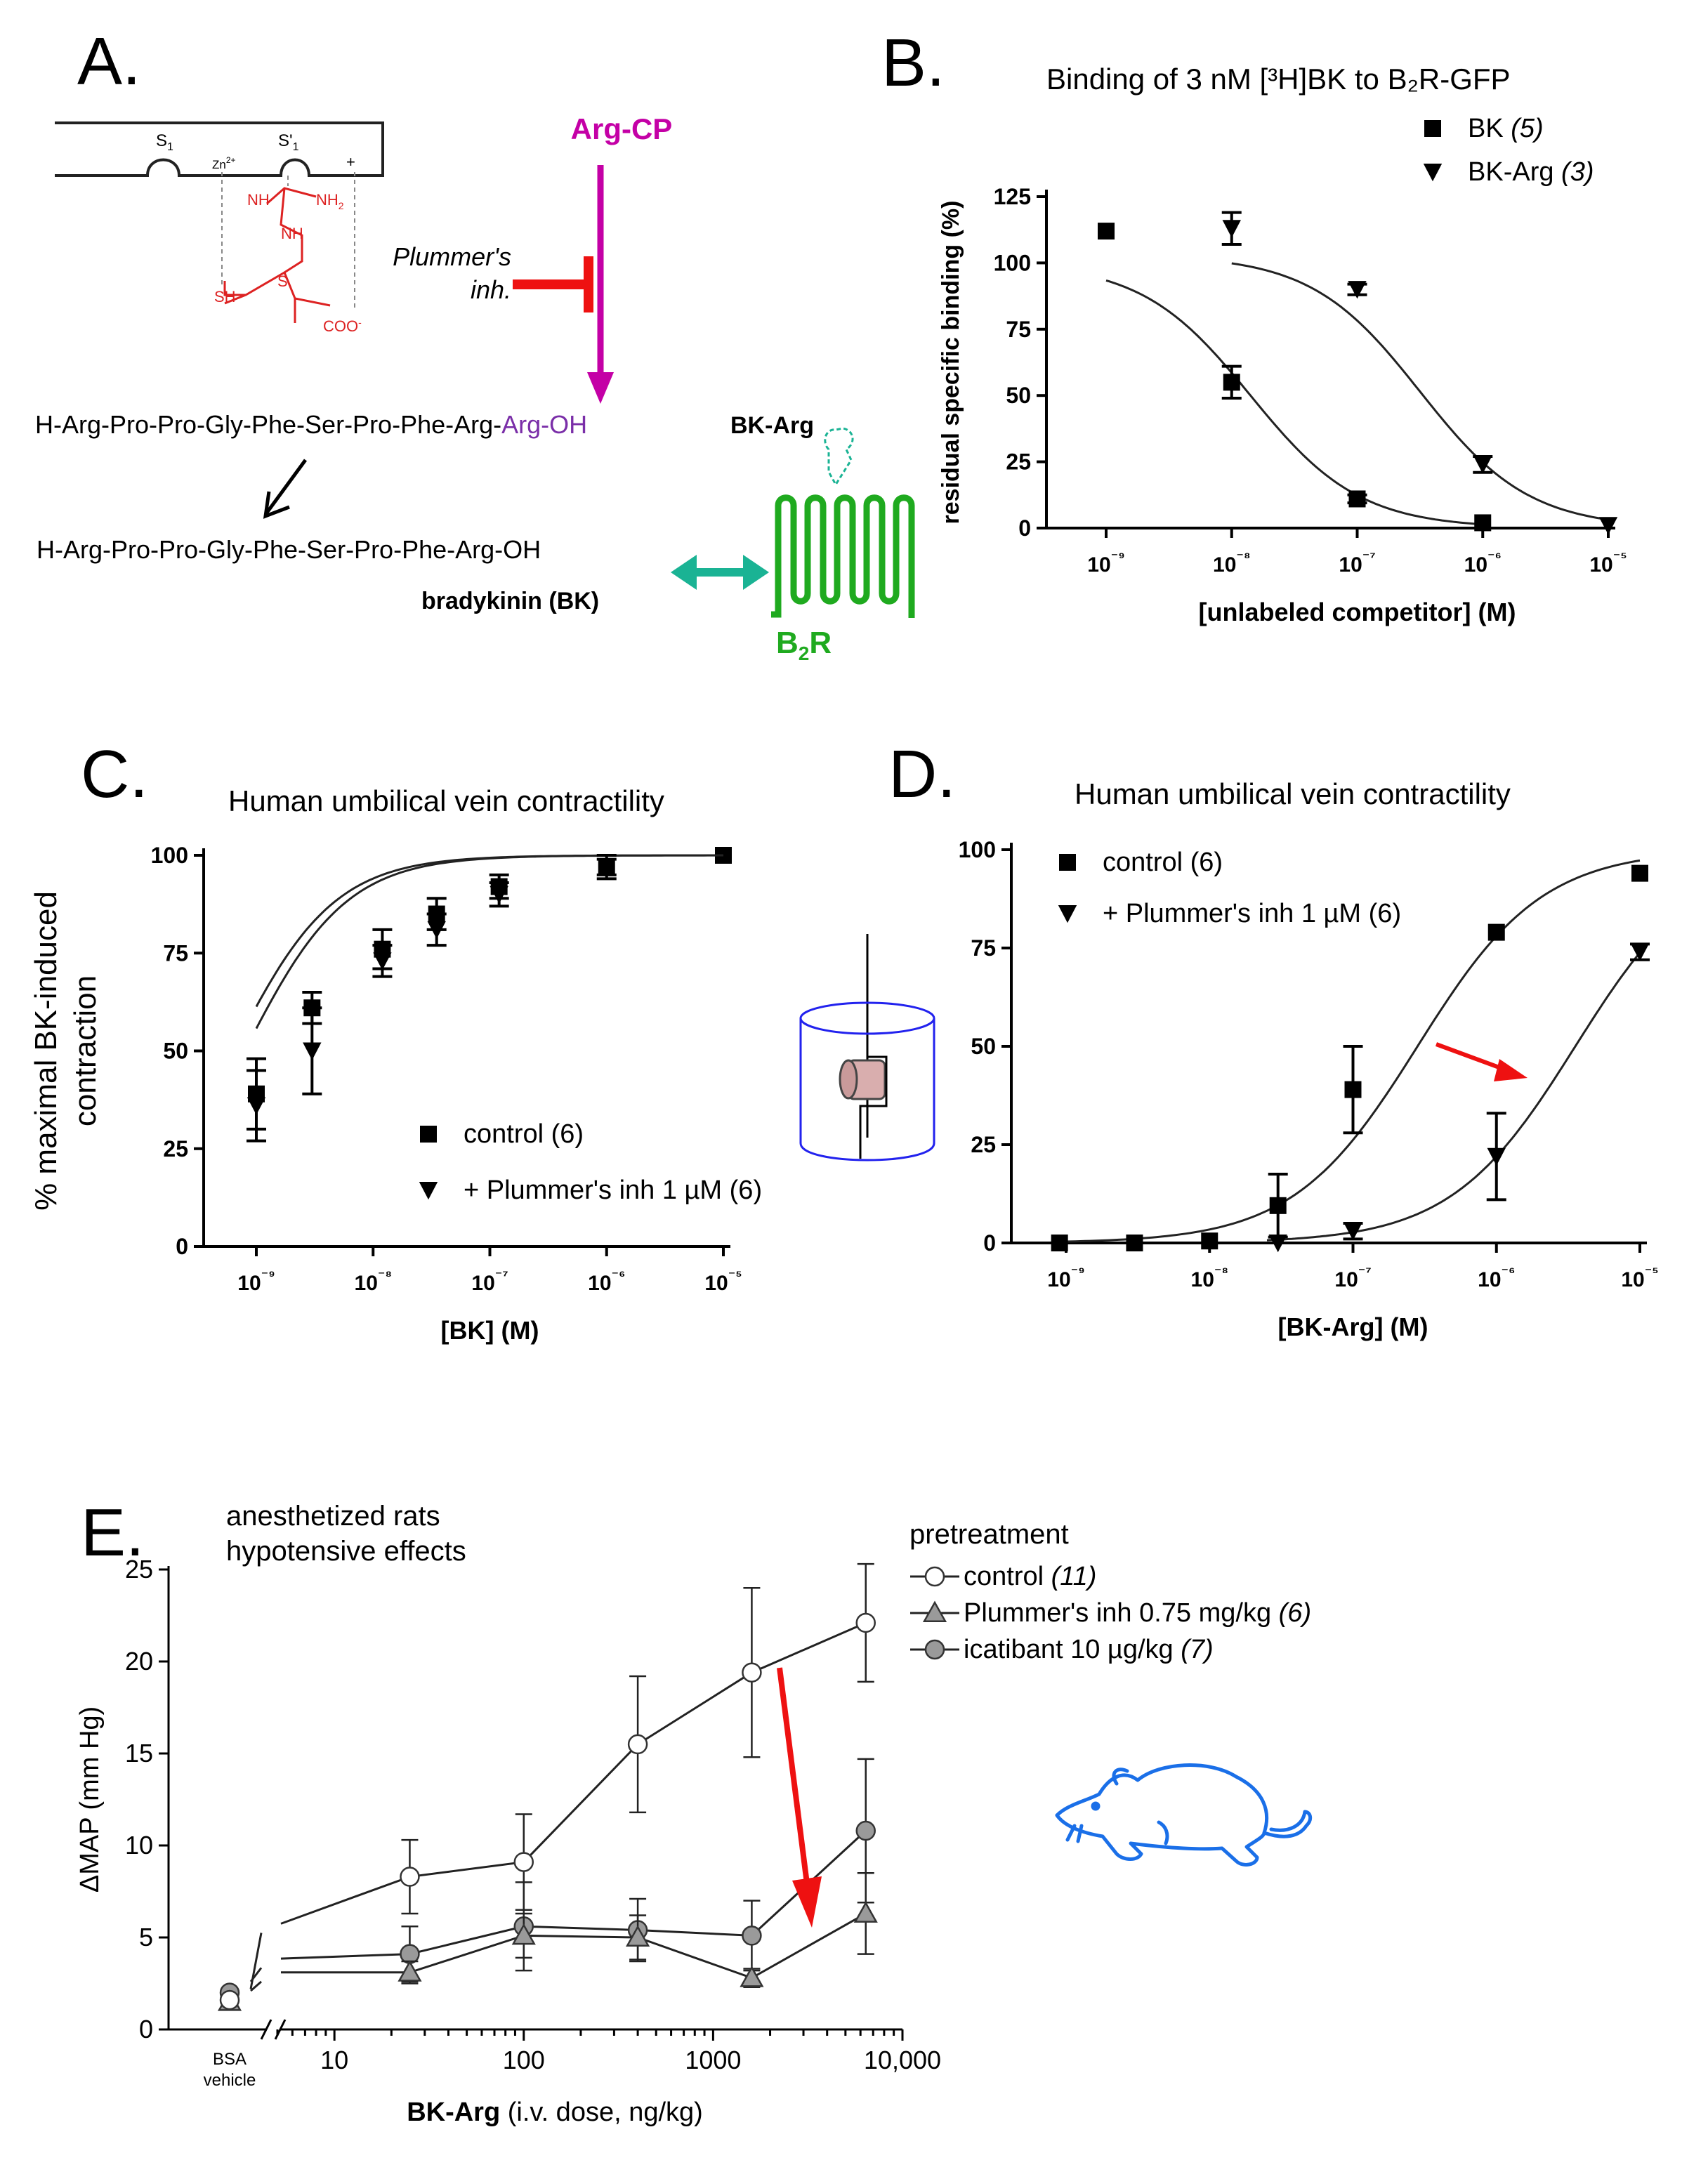 The height and width of the screenshot is (2172, 1708). Describe the element at coordinates (289, 549) in the screenshot. I see `bk-sequence: H-Arg-Pro-Pro-Gly-Phe-Ser-Pro-Phe-Arg-OH` at that location.